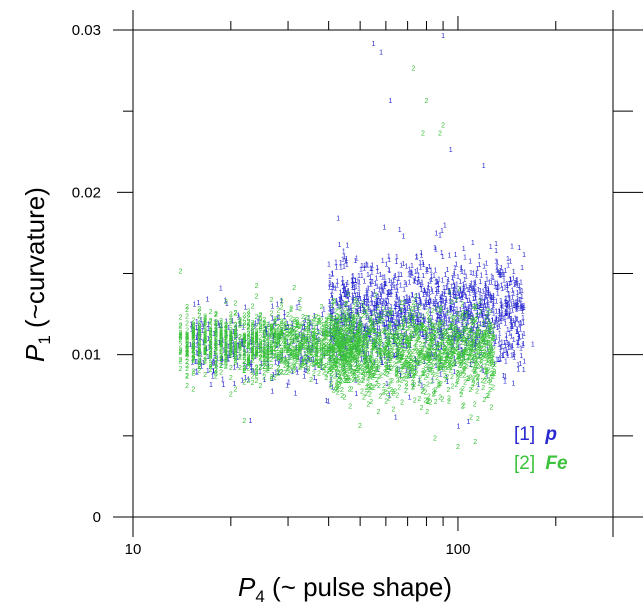 Image resolution: width=643 pixels, height=610 pixels. Describe the element at coordinates (550, 434) in the screenshot. I see `legend-name-p: p` at that location.